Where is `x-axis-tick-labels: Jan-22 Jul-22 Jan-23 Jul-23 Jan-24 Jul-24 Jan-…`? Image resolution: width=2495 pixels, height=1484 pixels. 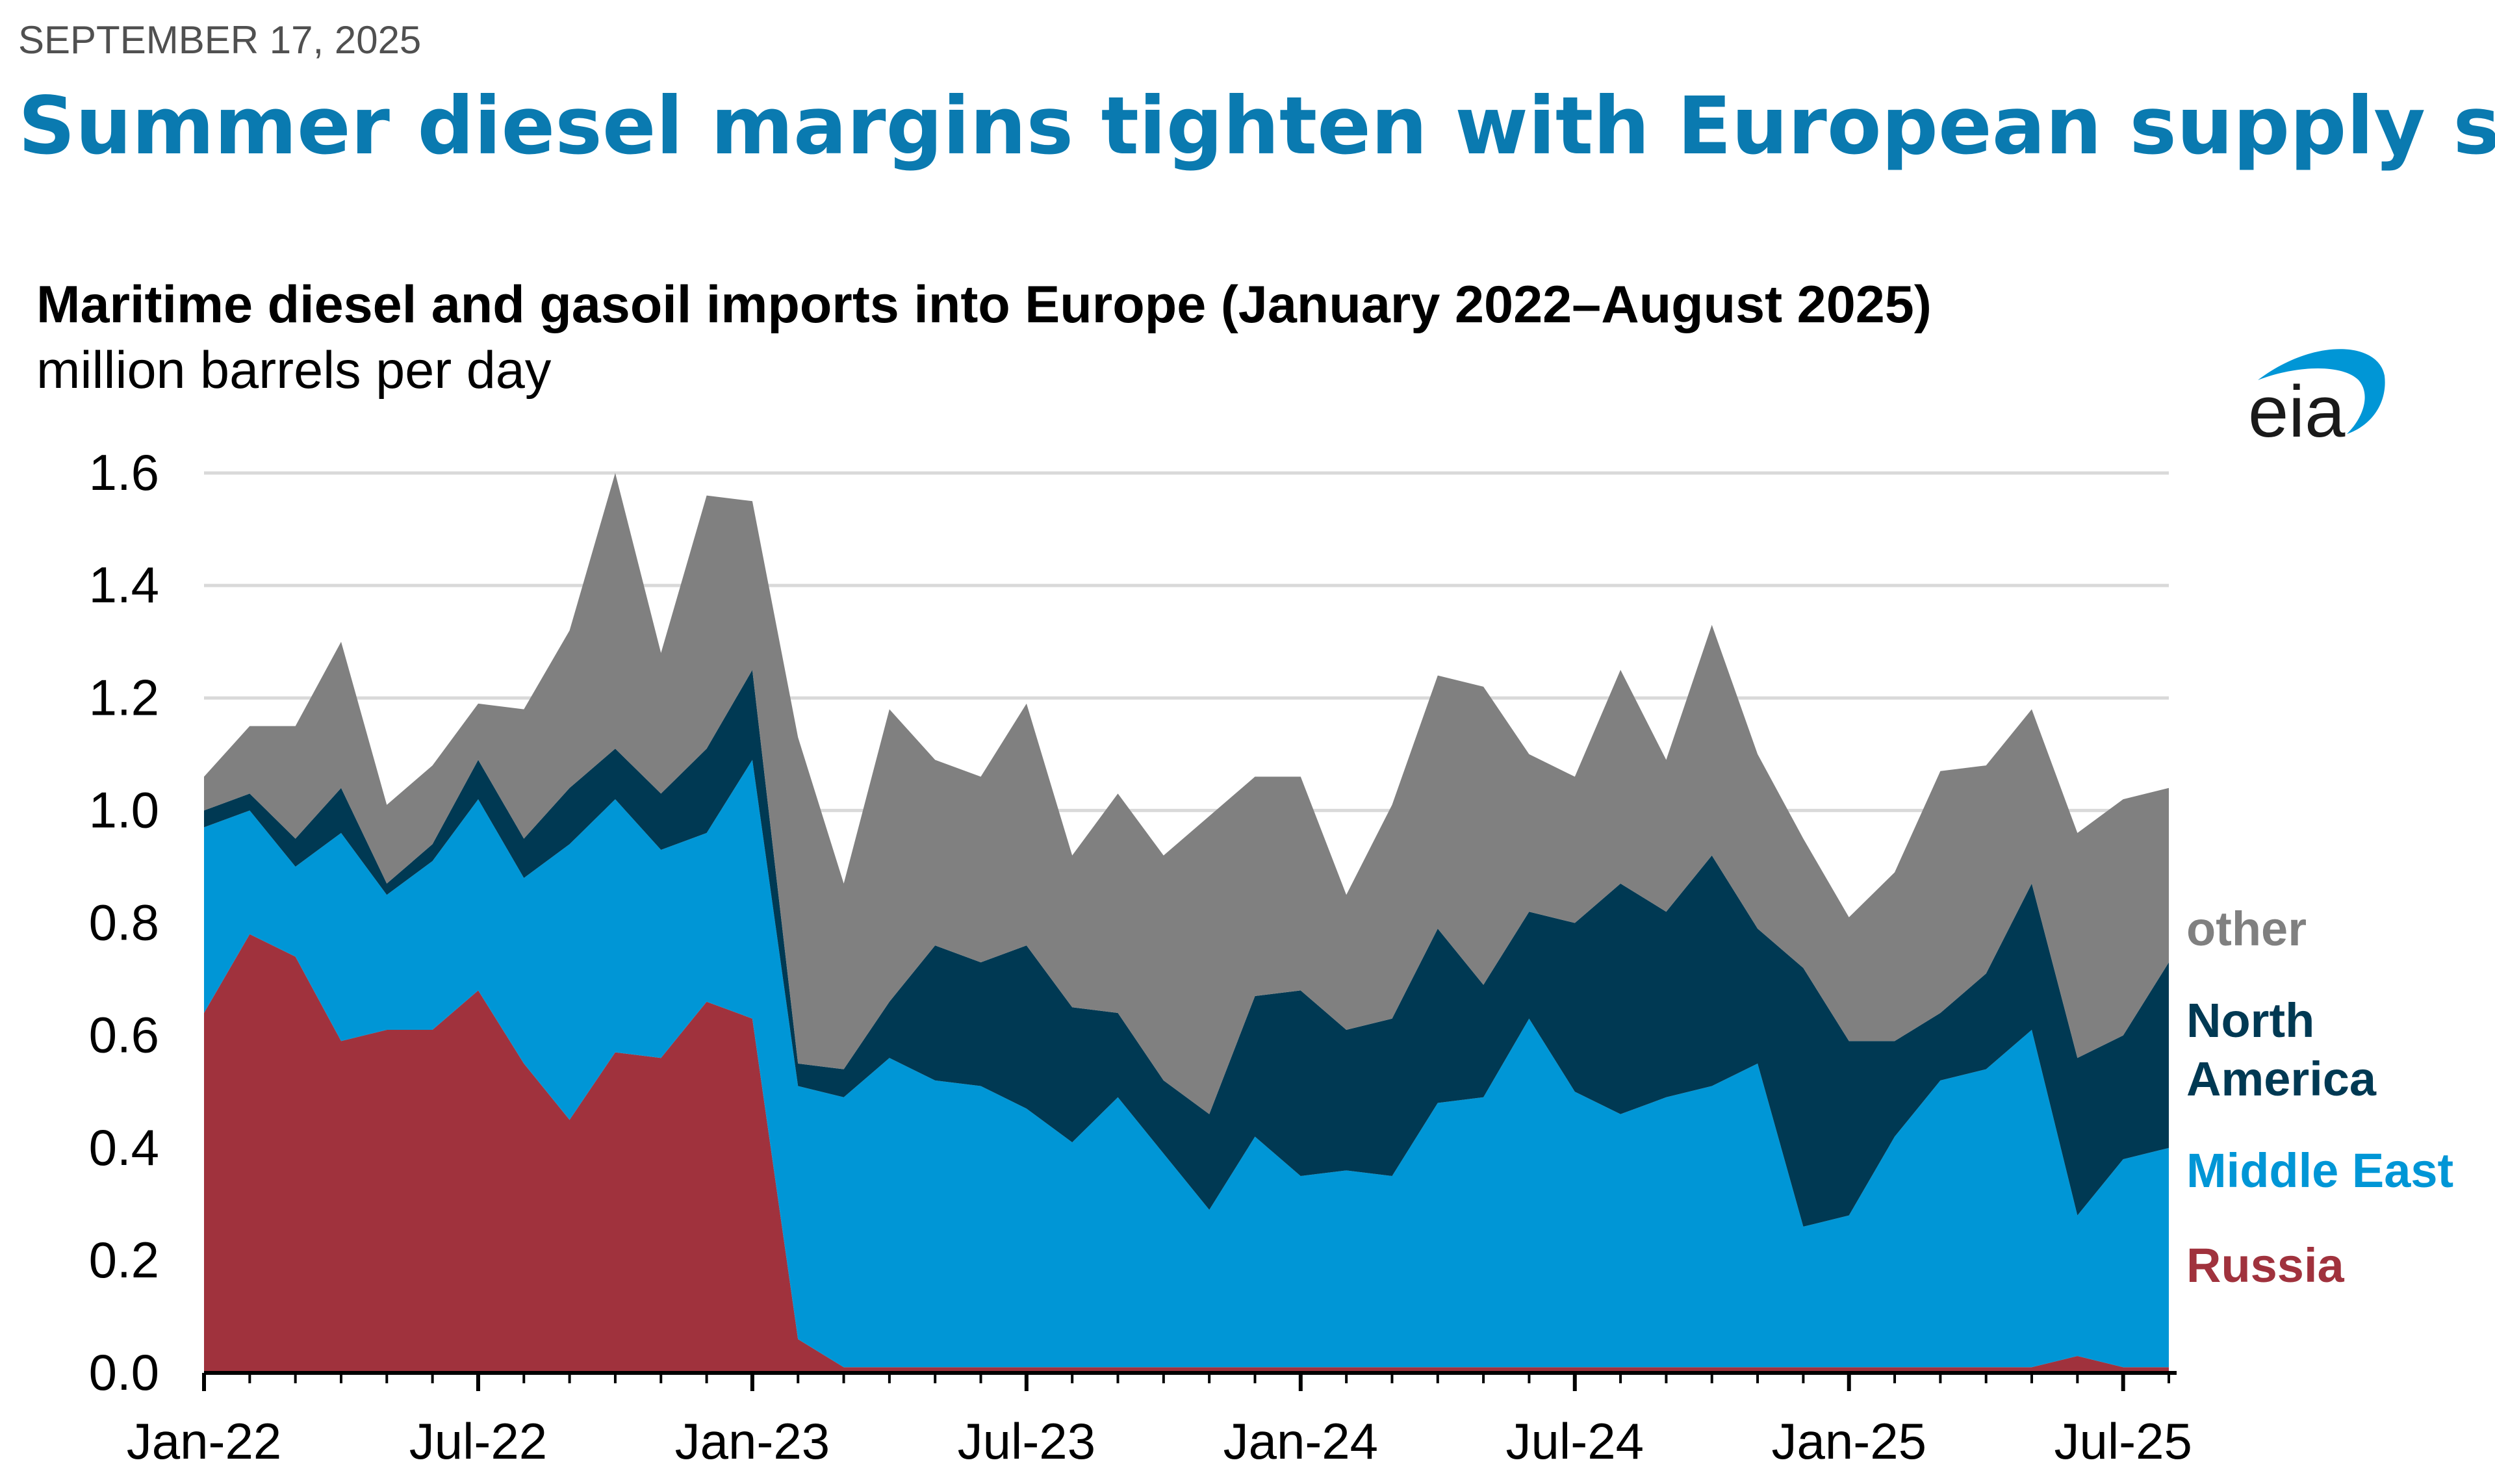
x-axis-tick-labels: Jan-22 Jul-22 Jan-23 Jul-23 Jan-24 Jul-24 Jan-… is located at coordinates (1160, 1442).